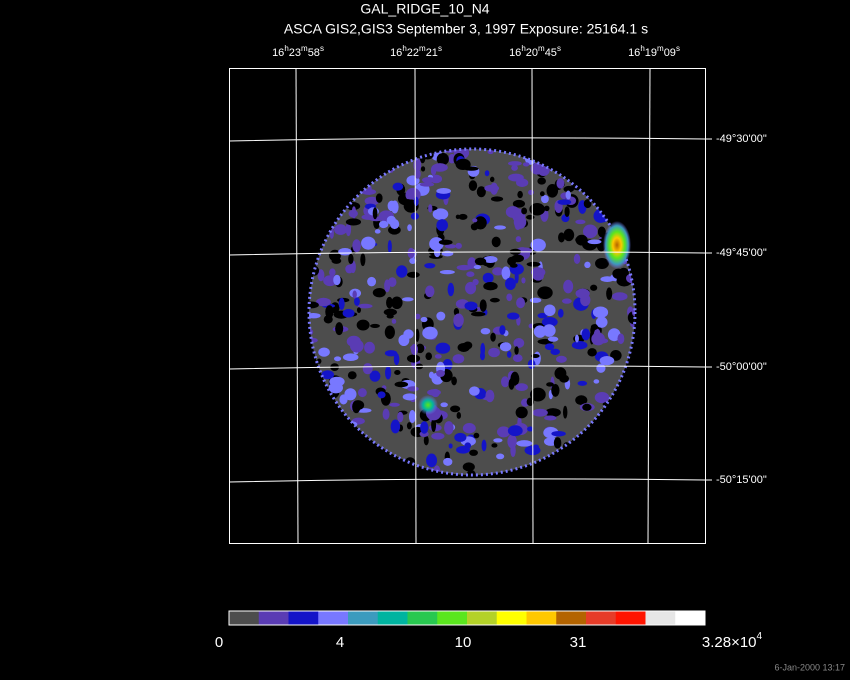 Image resolution: width=850 pixels, height=680 pixels. What do you see at coordinates (467, 139) in the screenshot?
I see `dec-grid-line` at bounding box center [467, 139].